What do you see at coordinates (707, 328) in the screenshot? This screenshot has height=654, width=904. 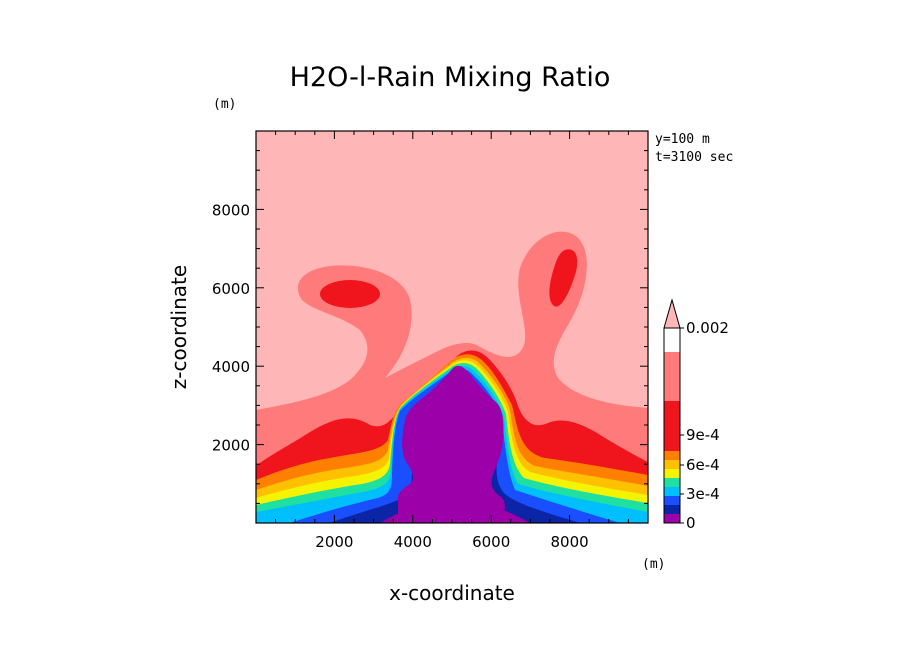 I see `colorbar-tick-label: 0.002` at bounding box center [707, 328].